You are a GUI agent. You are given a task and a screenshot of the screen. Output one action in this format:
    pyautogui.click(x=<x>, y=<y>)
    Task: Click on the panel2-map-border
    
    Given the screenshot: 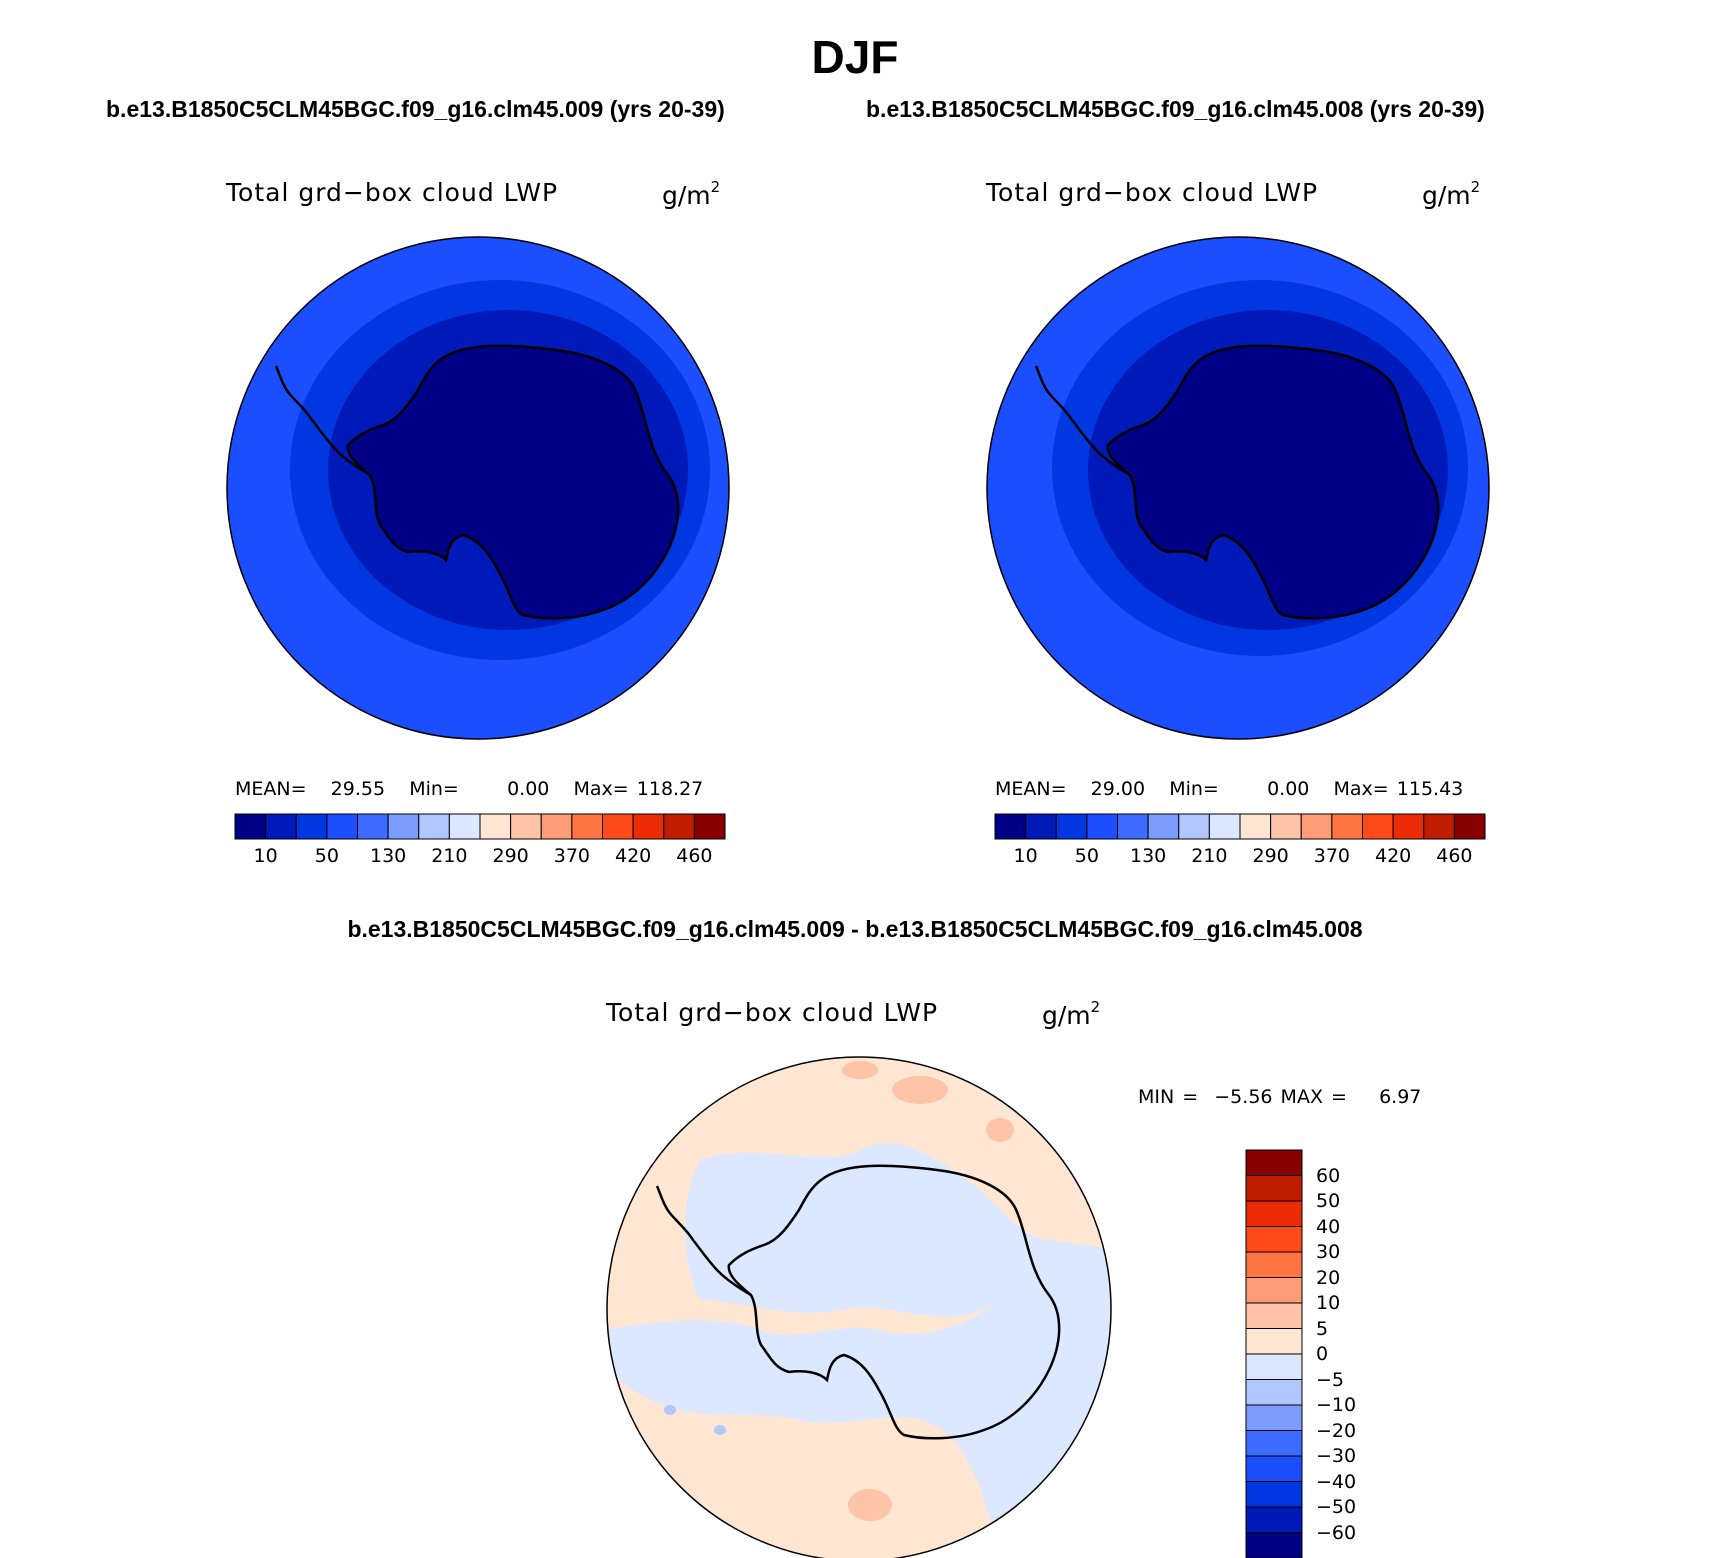 What is the action you would take?
    pyautogui.click(x=1238, y=488)
    